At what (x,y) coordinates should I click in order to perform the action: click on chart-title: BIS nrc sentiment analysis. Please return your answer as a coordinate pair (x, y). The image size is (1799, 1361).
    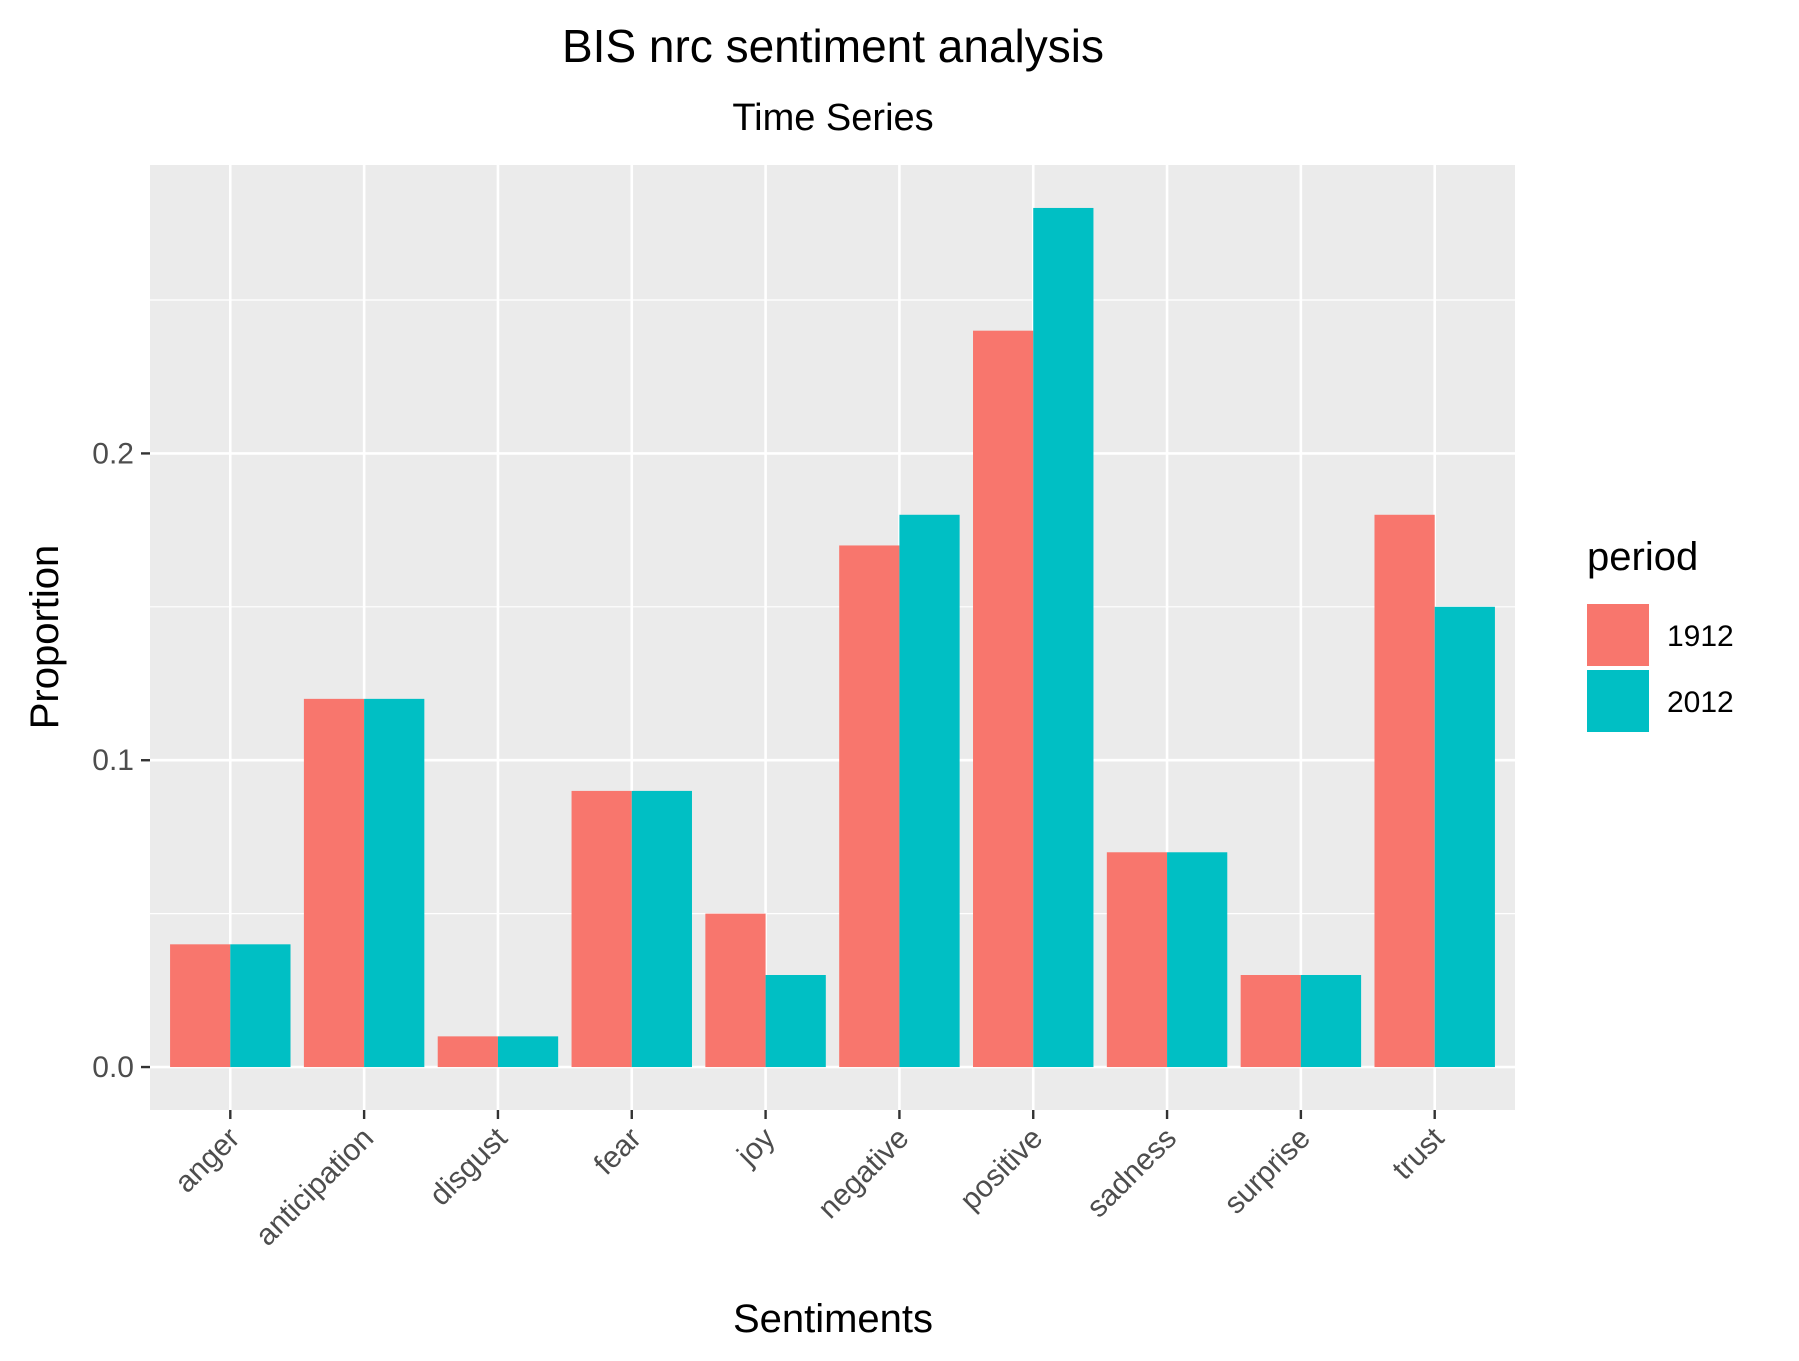
    Looking at the image, I should click on (833, 46).